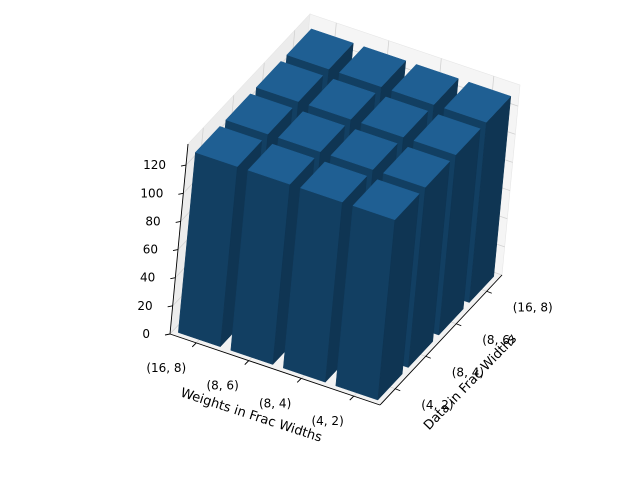  Describe the element at coordinates (150, 250) in the screenshot. I see `z-tick-label: 60` at that location.